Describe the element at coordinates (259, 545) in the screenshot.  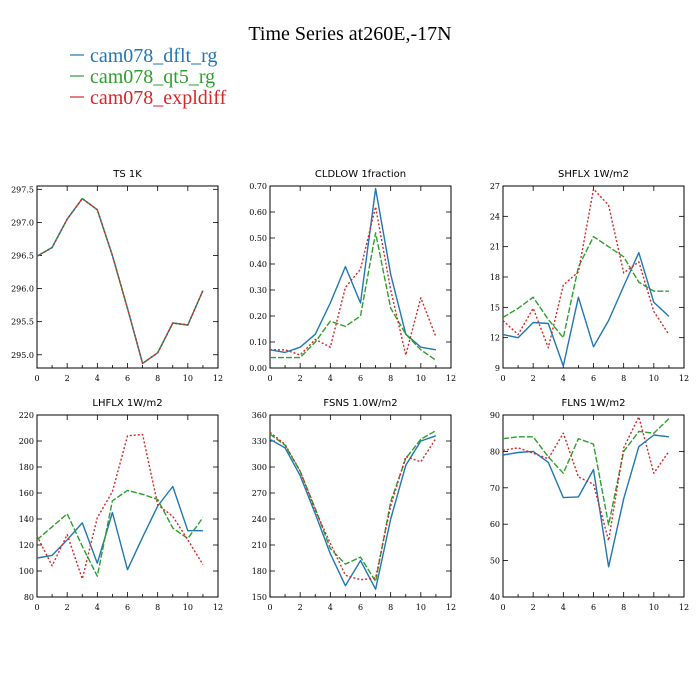
I see `y-tick-label-fsns-2: 210` at that location.